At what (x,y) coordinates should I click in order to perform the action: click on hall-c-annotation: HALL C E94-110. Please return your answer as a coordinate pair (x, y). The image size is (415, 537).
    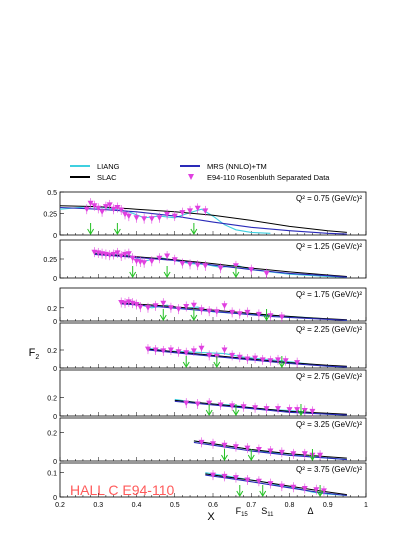
    Looking at the image, I should click on (122, 490).